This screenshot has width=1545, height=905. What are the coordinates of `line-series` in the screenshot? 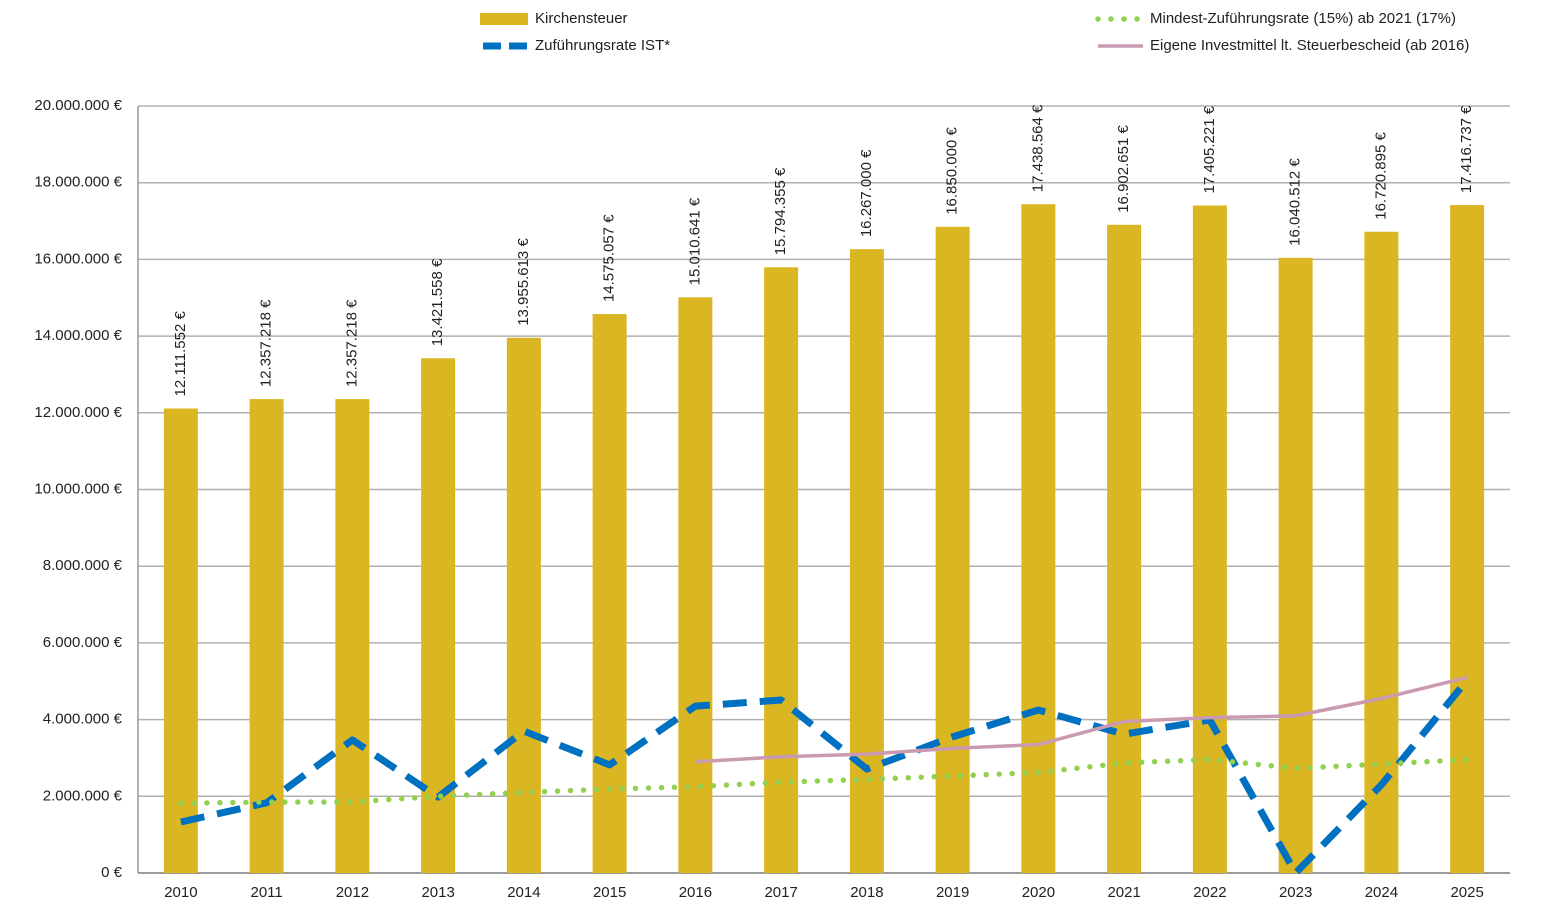 It's located at (1081, 719).